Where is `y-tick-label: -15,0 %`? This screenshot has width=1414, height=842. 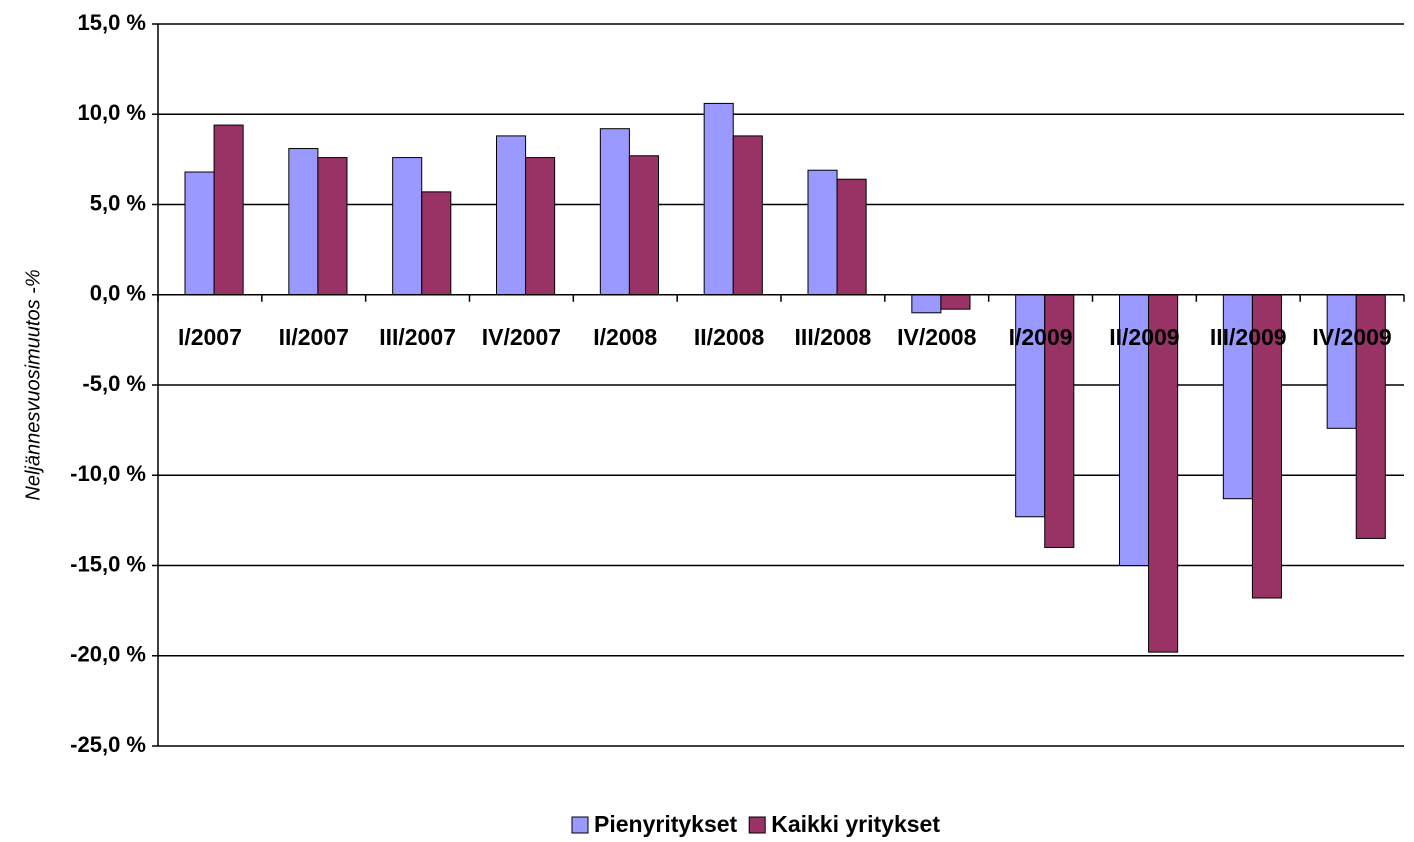
y-tick-label: -15,0 % is located at coordinates (108, 563).